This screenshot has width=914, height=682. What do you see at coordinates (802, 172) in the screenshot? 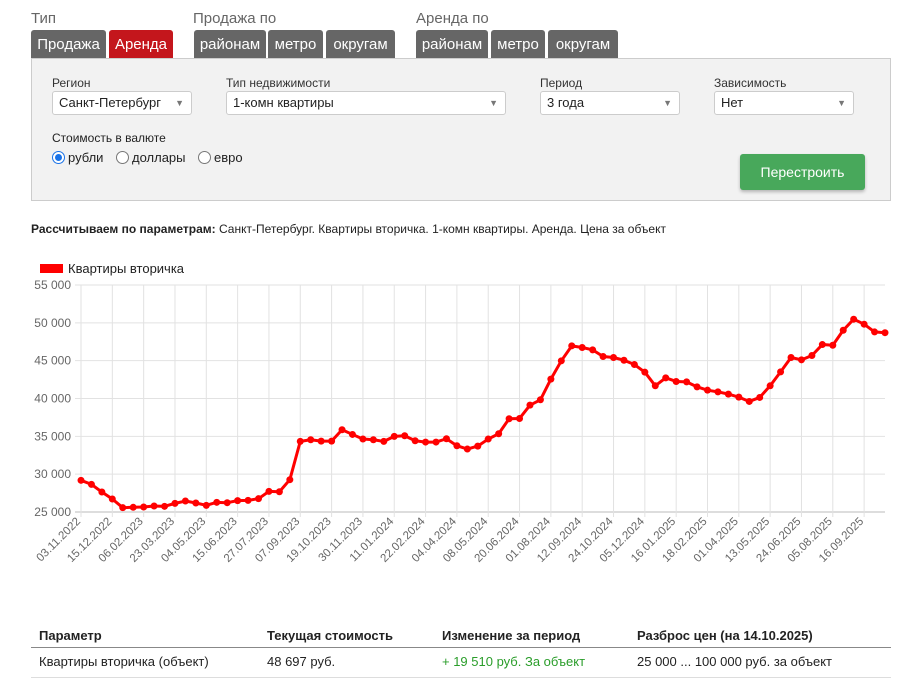
I see `rebuild-button: Перестроить` at bounding box center [802, 172].